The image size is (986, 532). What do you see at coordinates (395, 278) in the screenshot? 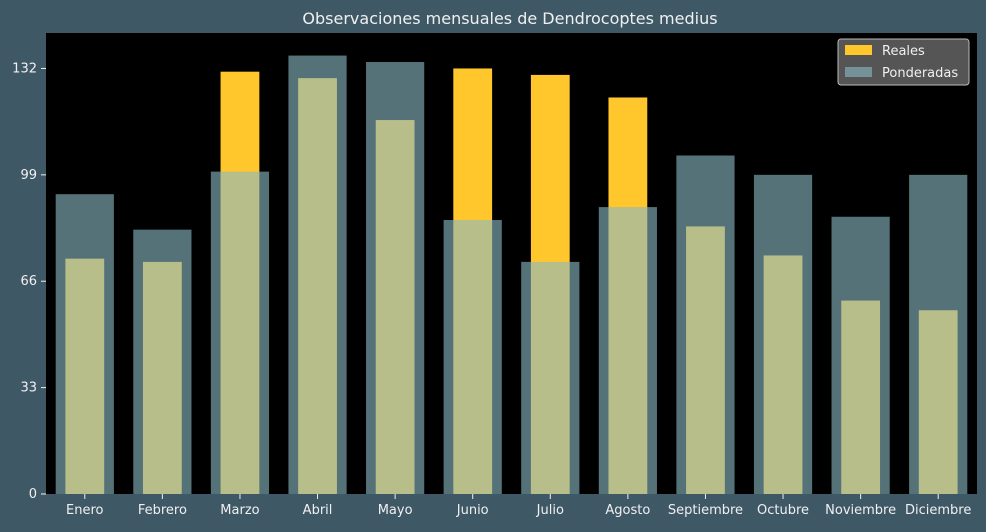
I see `bar-ponderadas-mayo` at bounding box center [395, 278].